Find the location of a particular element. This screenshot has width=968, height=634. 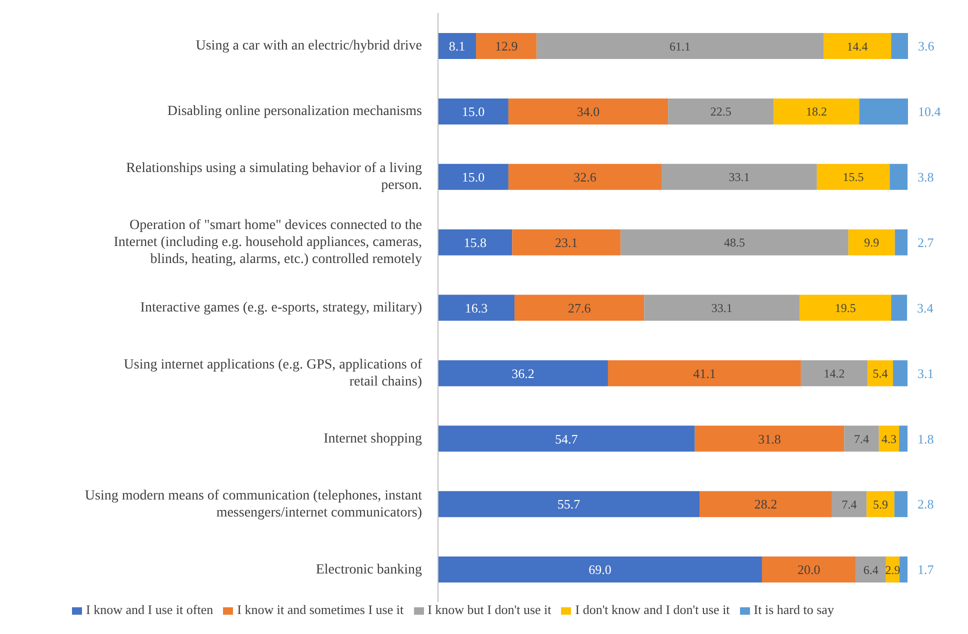

data-label: 20.0 is located at coordinates (809, 570).